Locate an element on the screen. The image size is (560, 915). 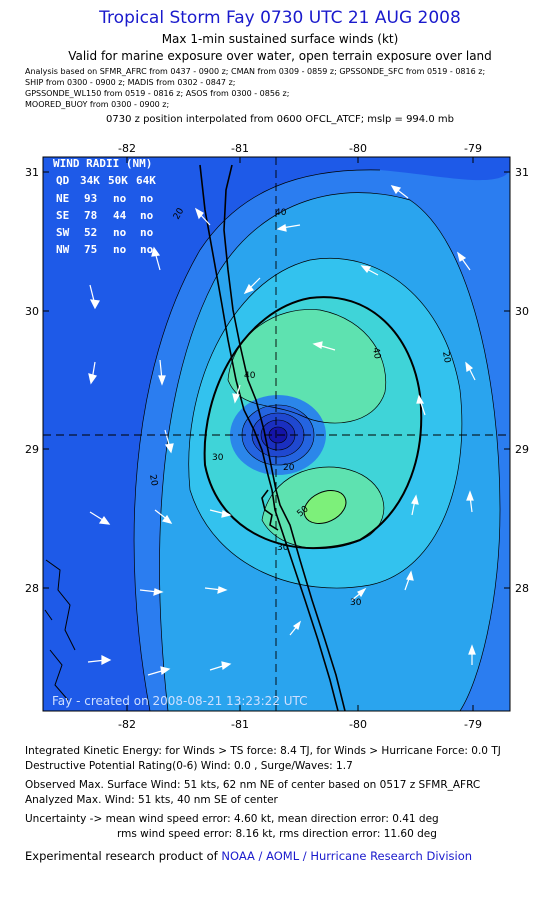
wind-radii-cell: SW is located at coordinates (63, 232).